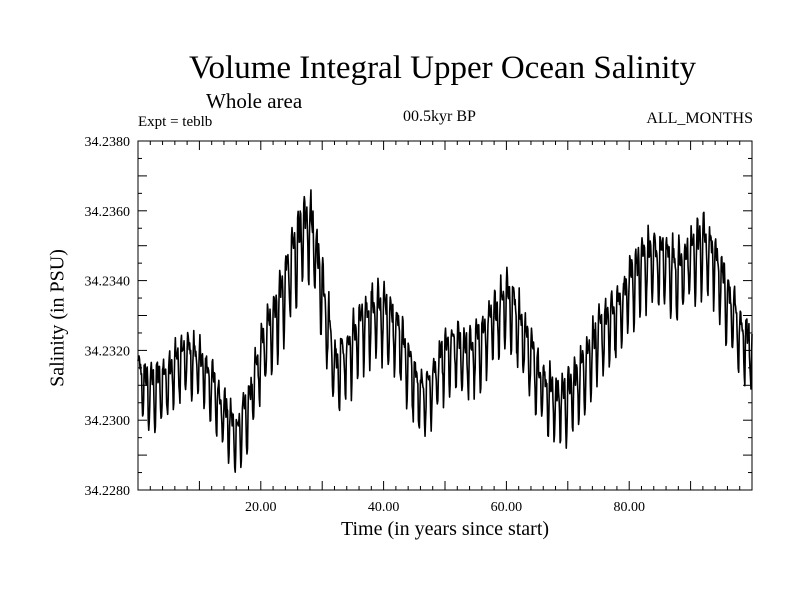 This screenshot has width=800, height=600. What do you see at coordinates (261, 507) in the screenshot?
I see `x-tick-label: 20.00` at bounding box center [261, 507].